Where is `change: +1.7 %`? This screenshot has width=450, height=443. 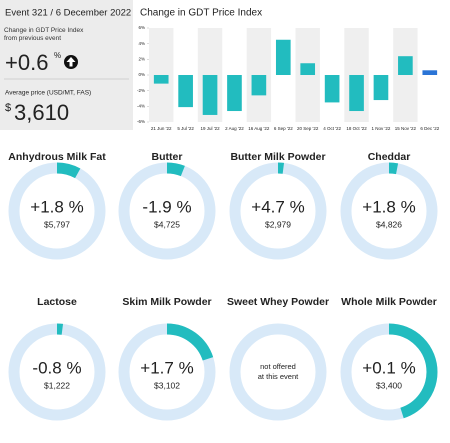
change: +1.7 % is located at coordinates (166, 367).